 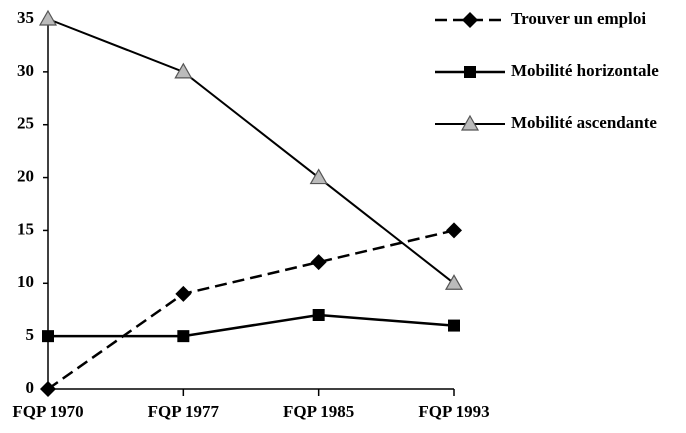 What do you see at coordinates (318, 411) in the screenshot?
I see `x-tick-label: FQP 1985` at bounding box center [318, 411].